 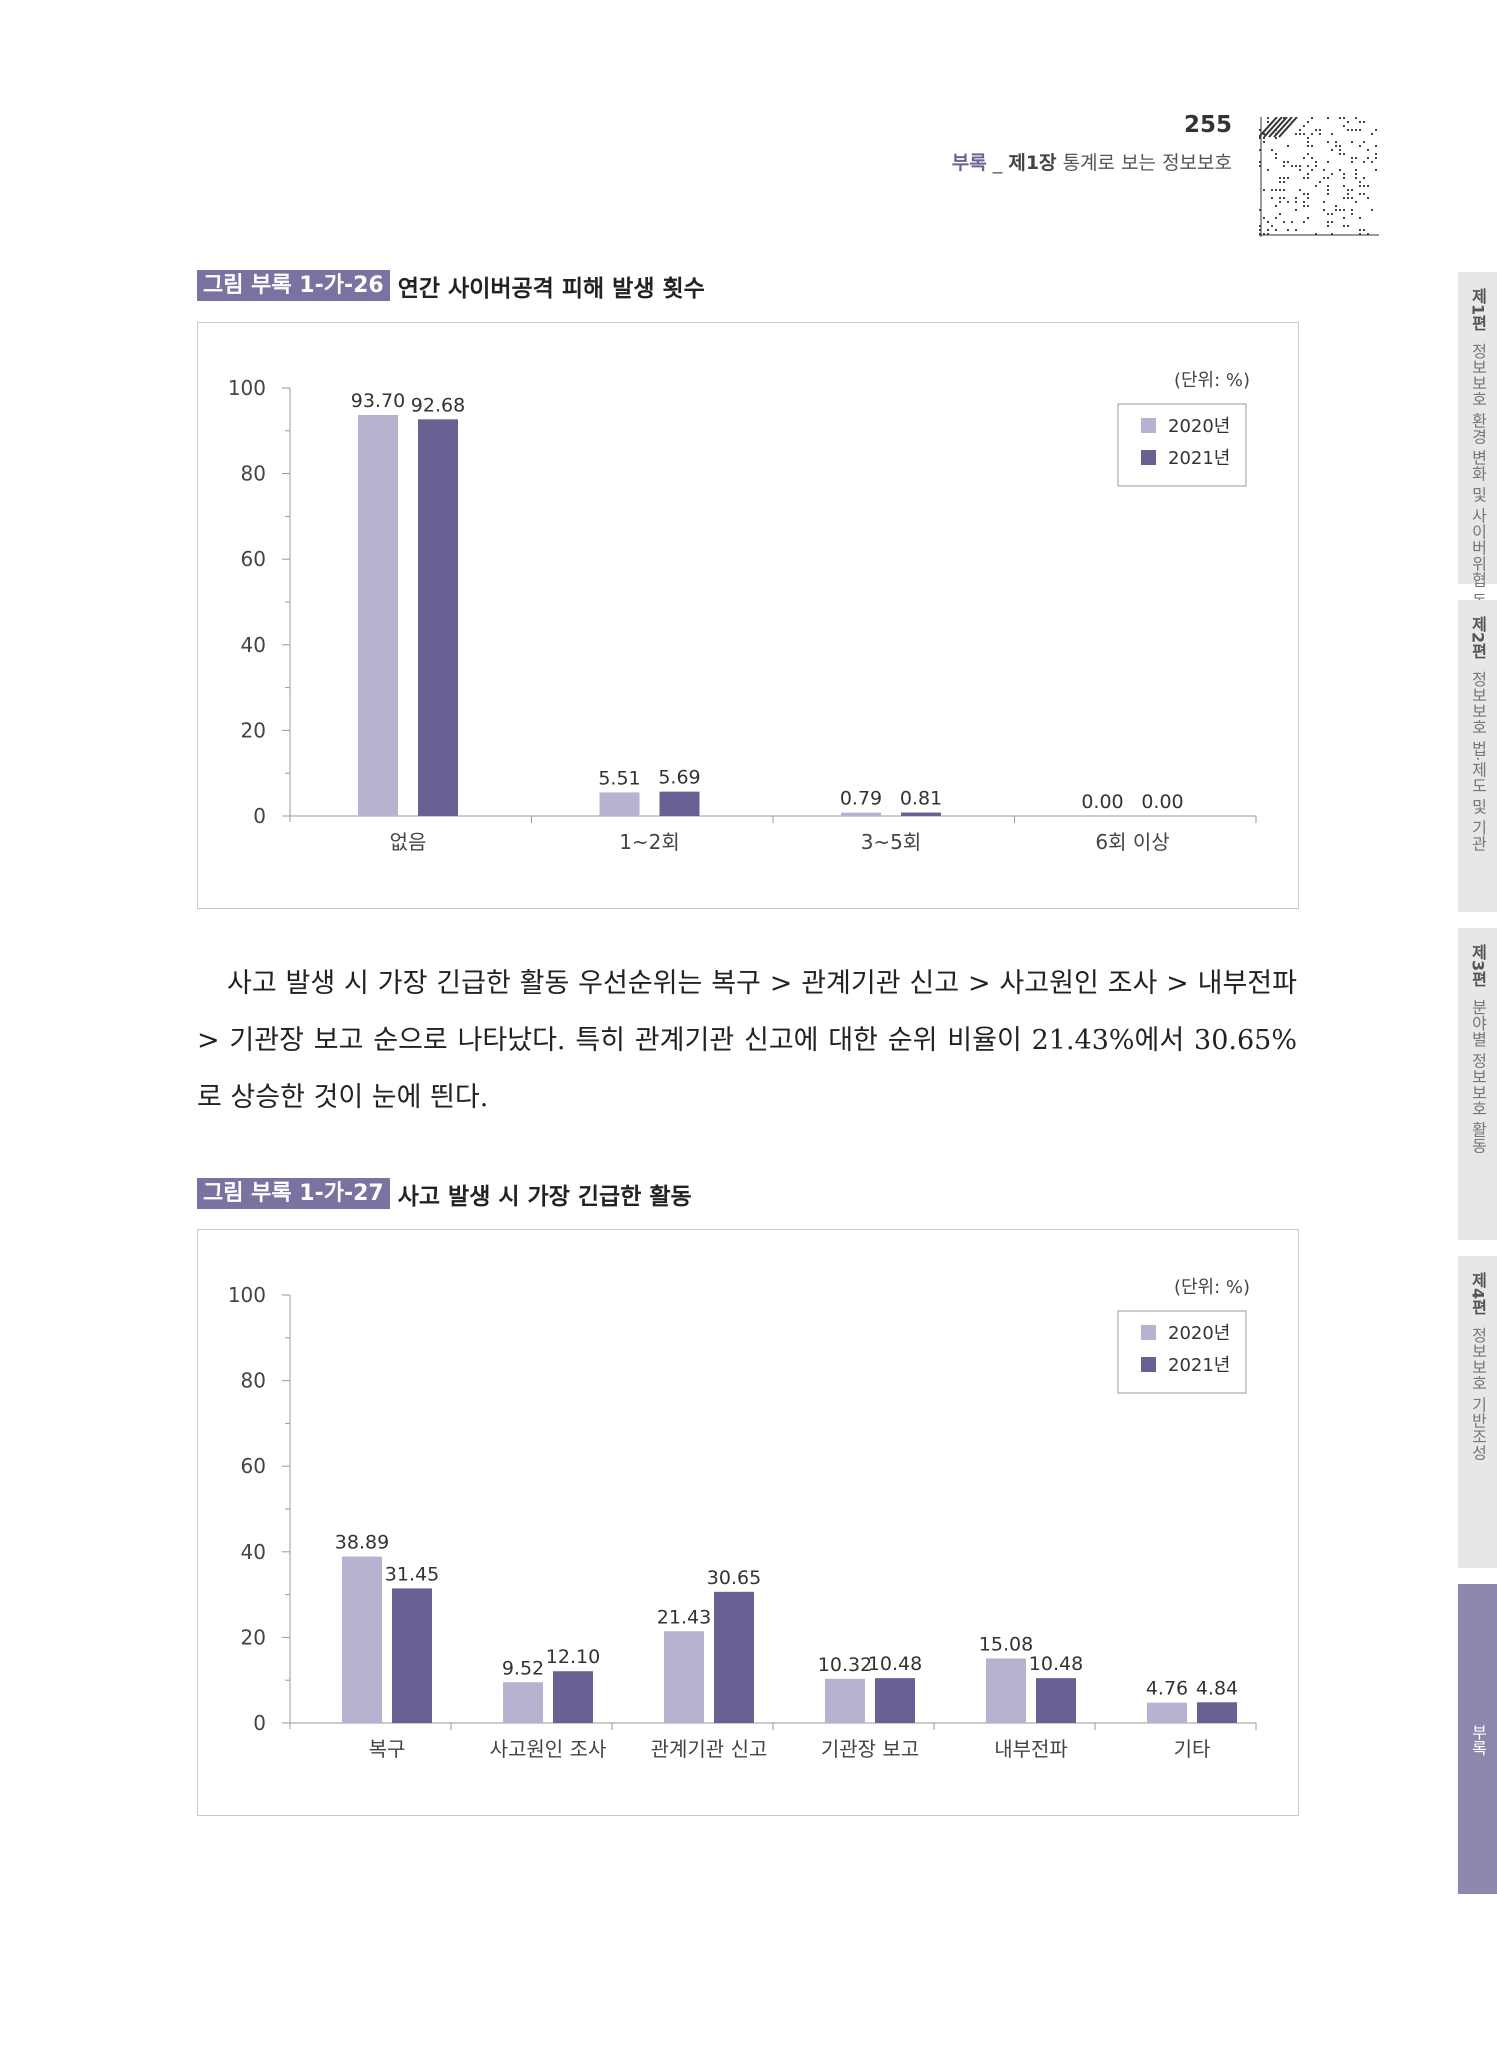 What do you see at coordinates (1477, 756) in the screenshot?
I see `side-tab-part2: 제2편정보보호 법·제도 및 기관` at bounding box center [1477, 756].